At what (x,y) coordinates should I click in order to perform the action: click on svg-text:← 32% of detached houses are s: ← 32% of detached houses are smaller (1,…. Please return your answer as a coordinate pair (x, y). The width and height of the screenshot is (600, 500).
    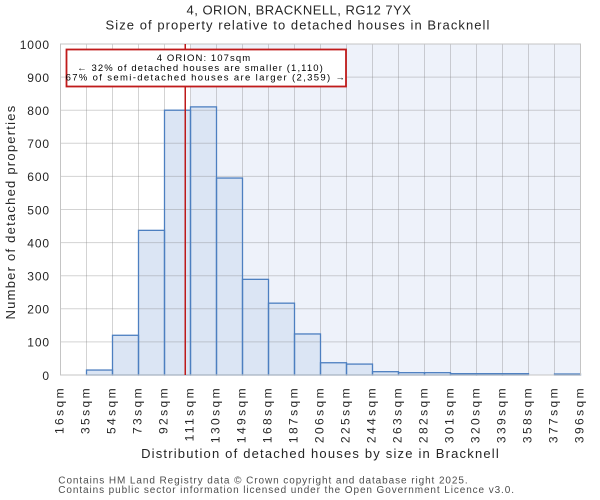
    Looking at the image, I should click on (200, 68).